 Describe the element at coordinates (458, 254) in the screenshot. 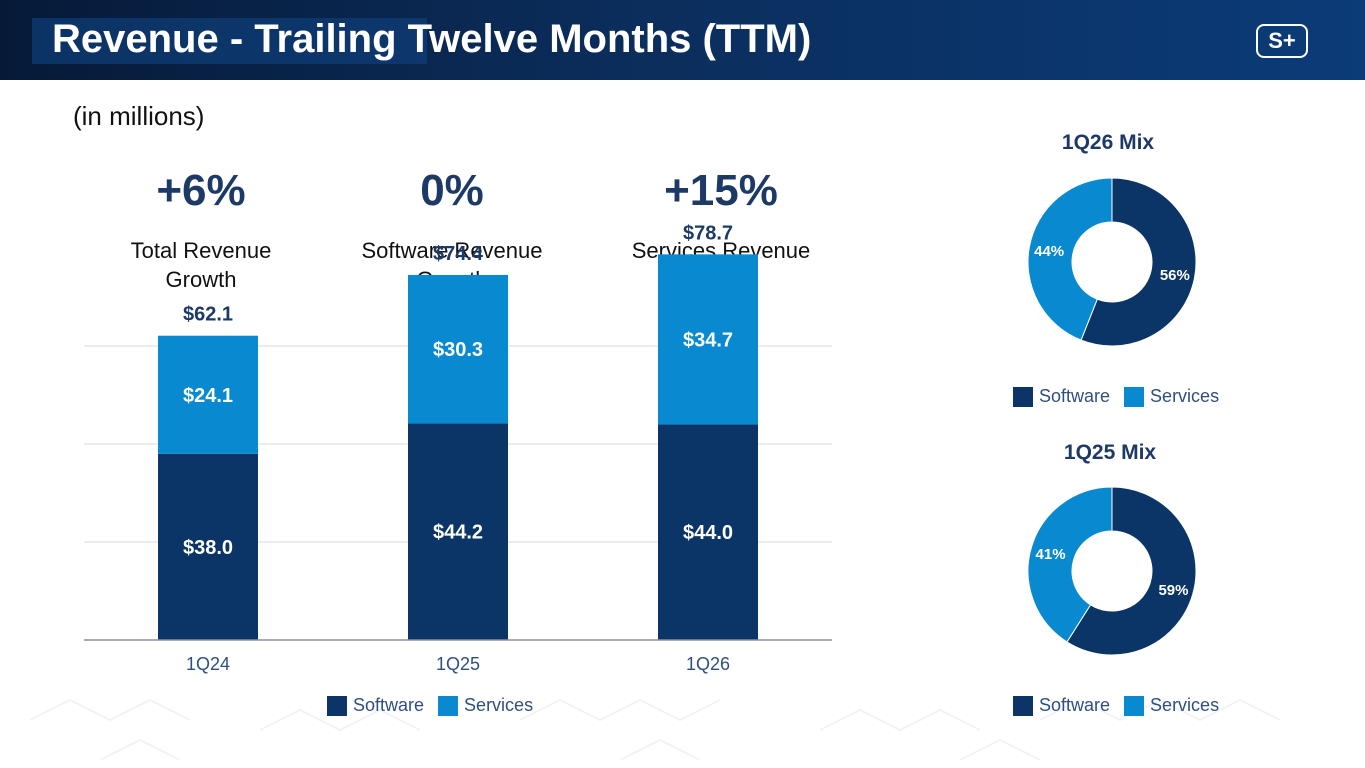

I see `data-label-total: $74.4` at that location.